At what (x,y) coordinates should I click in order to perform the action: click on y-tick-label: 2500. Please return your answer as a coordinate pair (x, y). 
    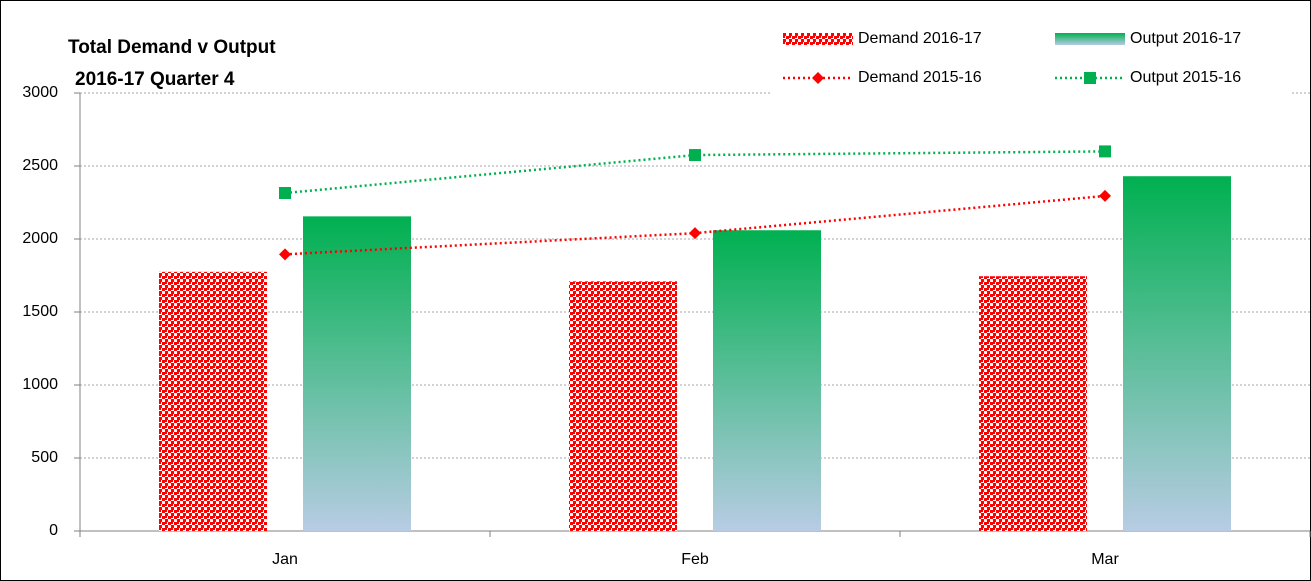
    Looking at the image, I should click on (40, 165).